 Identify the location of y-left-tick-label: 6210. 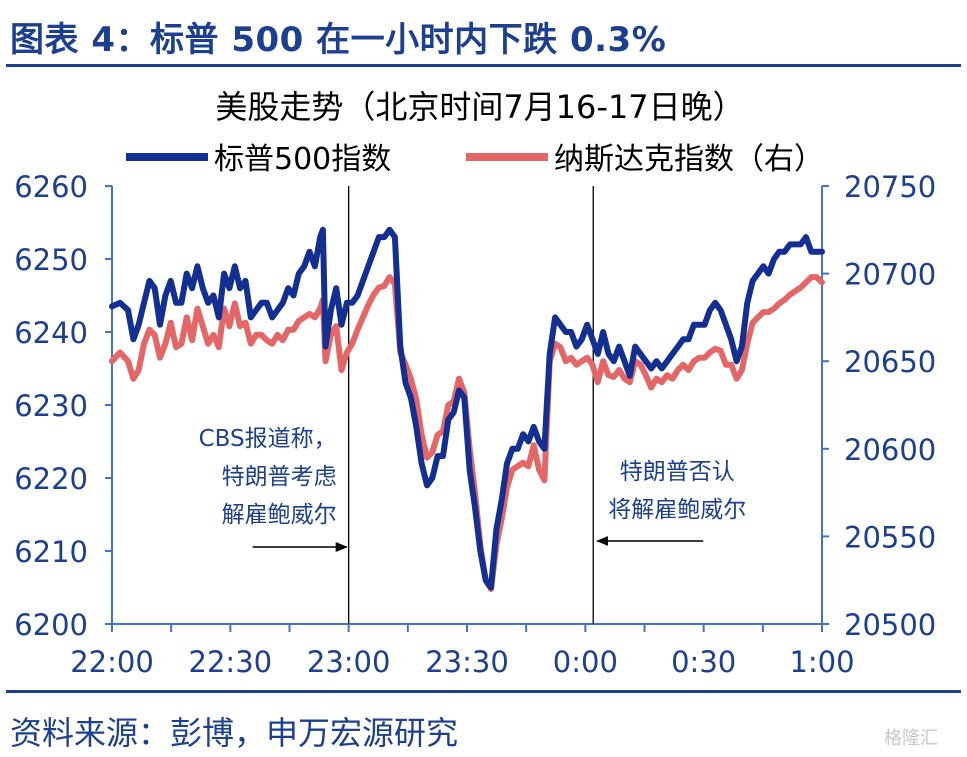
(51, 552).